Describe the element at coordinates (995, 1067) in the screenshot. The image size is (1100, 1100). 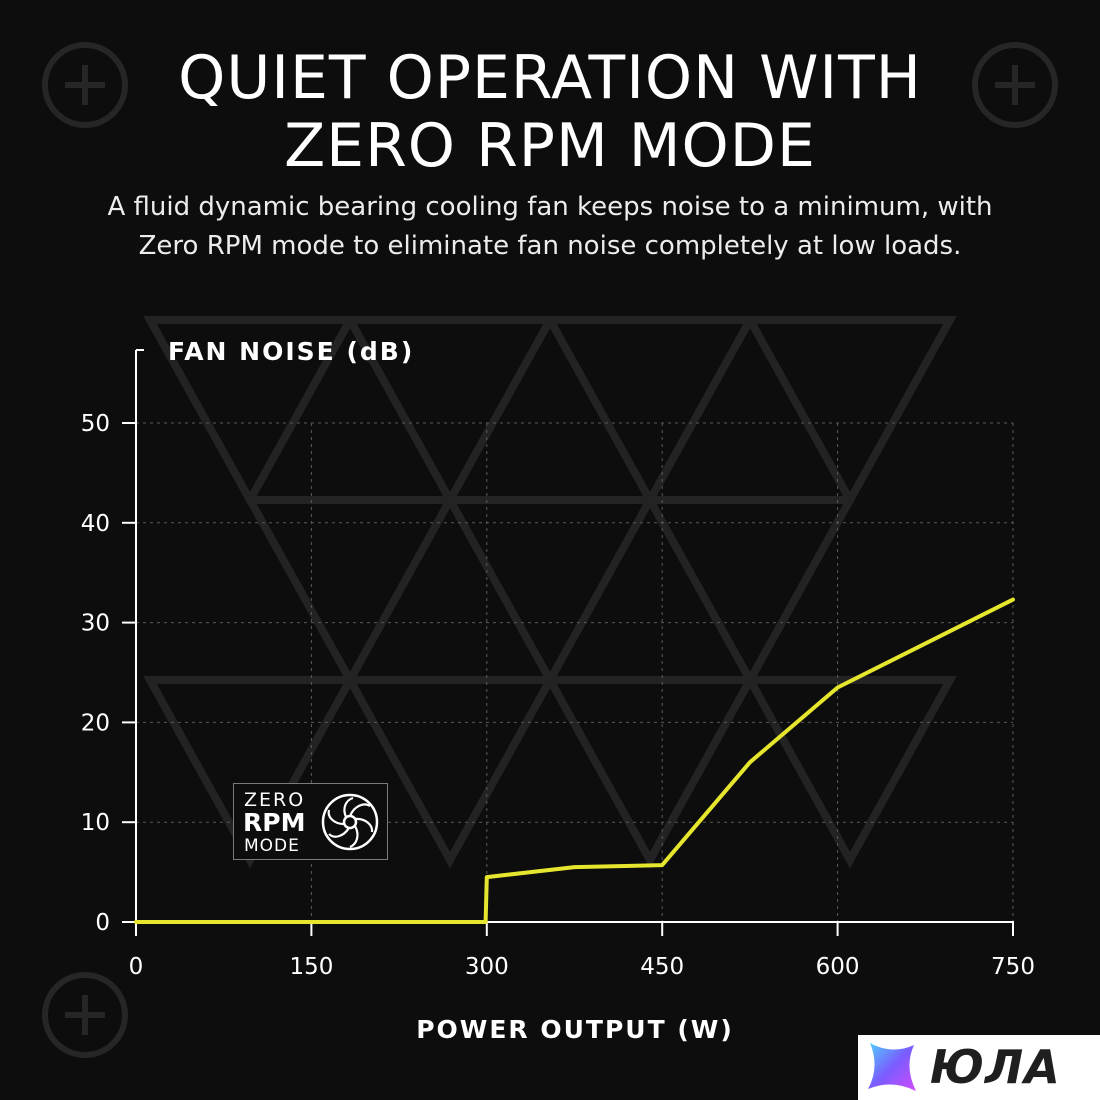
I see `watermark-text: ЮЛА` at that location.